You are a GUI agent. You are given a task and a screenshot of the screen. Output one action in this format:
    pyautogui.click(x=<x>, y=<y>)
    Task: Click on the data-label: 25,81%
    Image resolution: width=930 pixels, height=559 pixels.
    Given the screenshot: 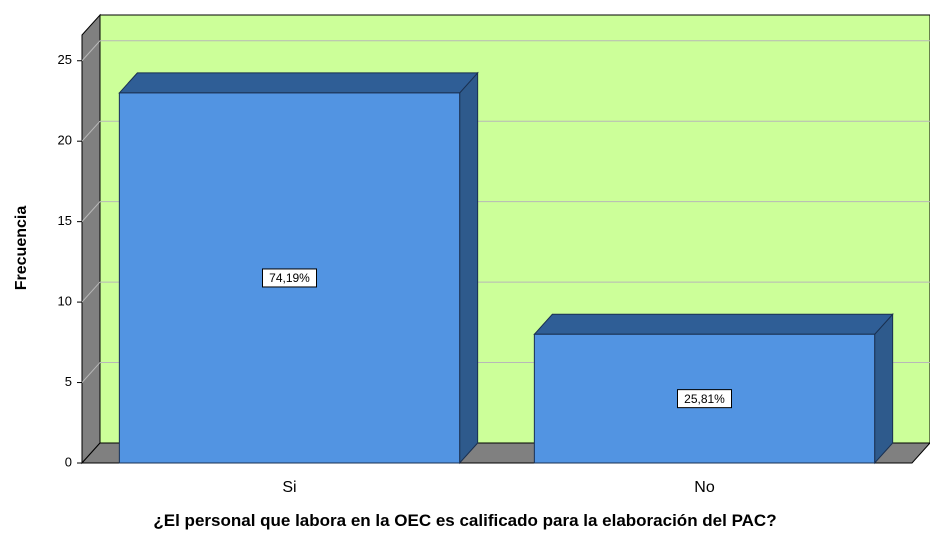 What is the action you would take?
    pyautogui.click(x=704, y=399)
    